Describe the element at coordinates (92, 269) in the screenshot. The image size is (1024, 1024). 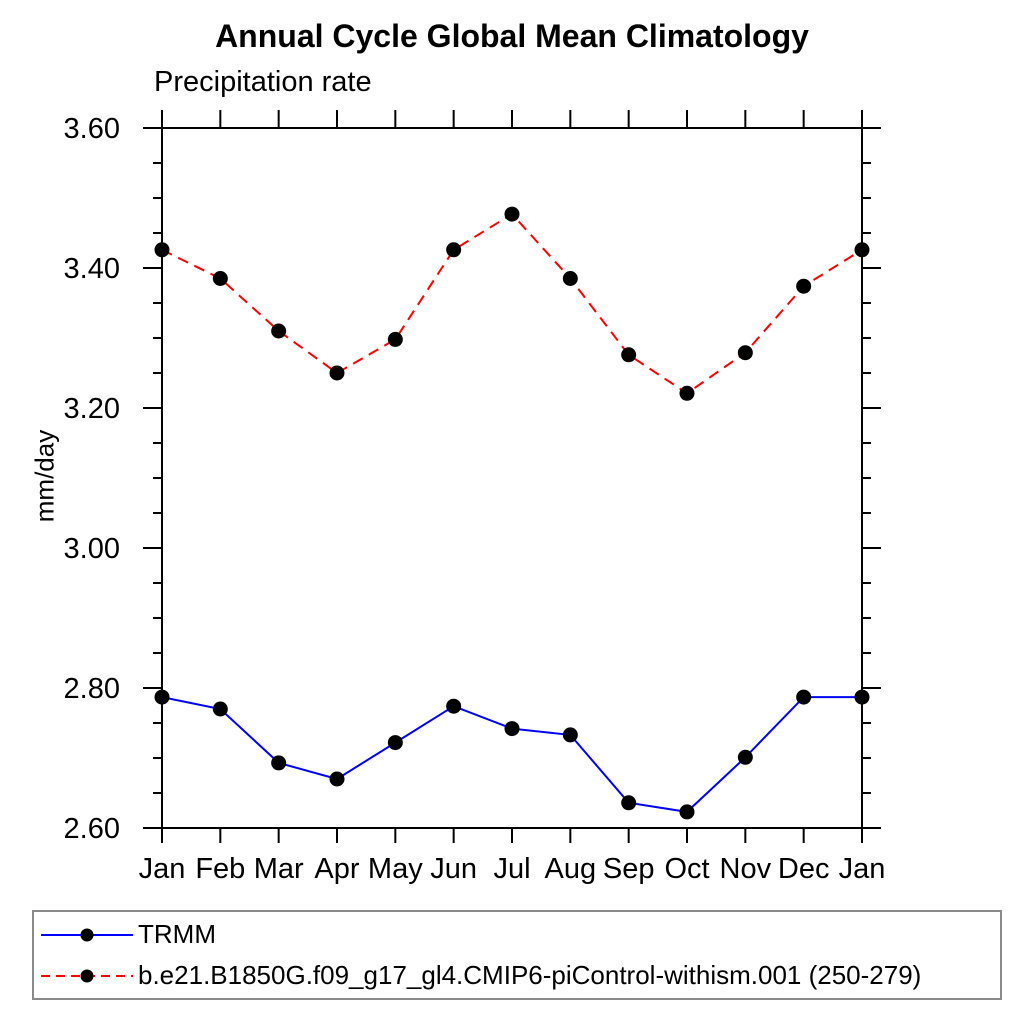
I see `y-tick-label: 3.40` at that location.